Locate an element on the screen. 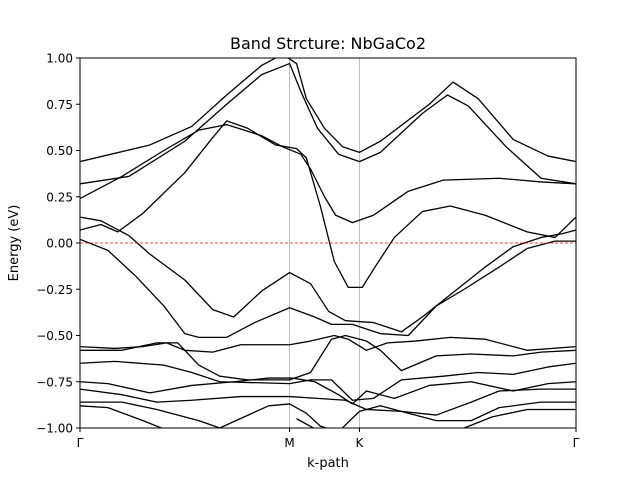 The height and width of the screenshot is (480, 640). y-tick-label: −1.00 is located at coordinates (54, 429).